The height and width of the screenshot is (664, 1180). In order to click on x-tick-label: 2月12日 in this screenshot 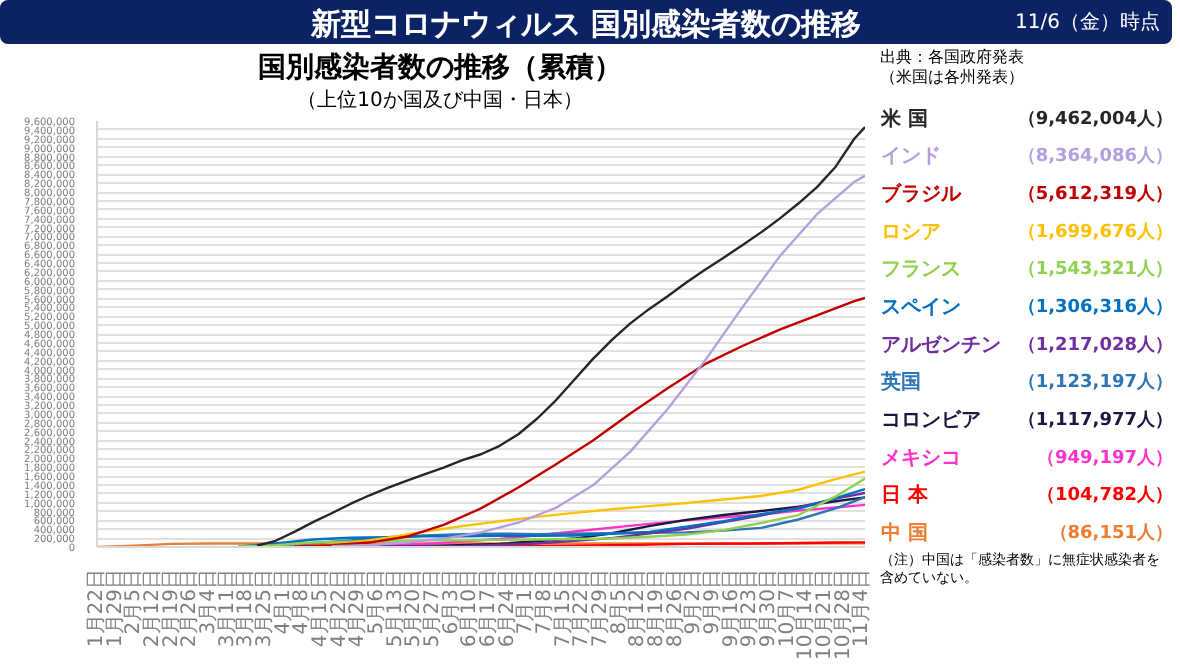, I will do `click(153, 608)`.